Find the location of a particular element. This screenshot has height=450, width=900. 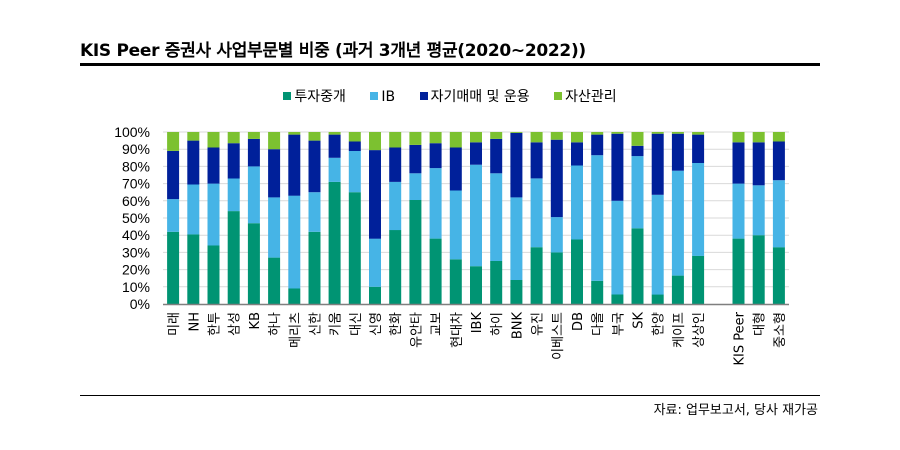

x-tick-label: 하나 is located at coordinates (275, 324).